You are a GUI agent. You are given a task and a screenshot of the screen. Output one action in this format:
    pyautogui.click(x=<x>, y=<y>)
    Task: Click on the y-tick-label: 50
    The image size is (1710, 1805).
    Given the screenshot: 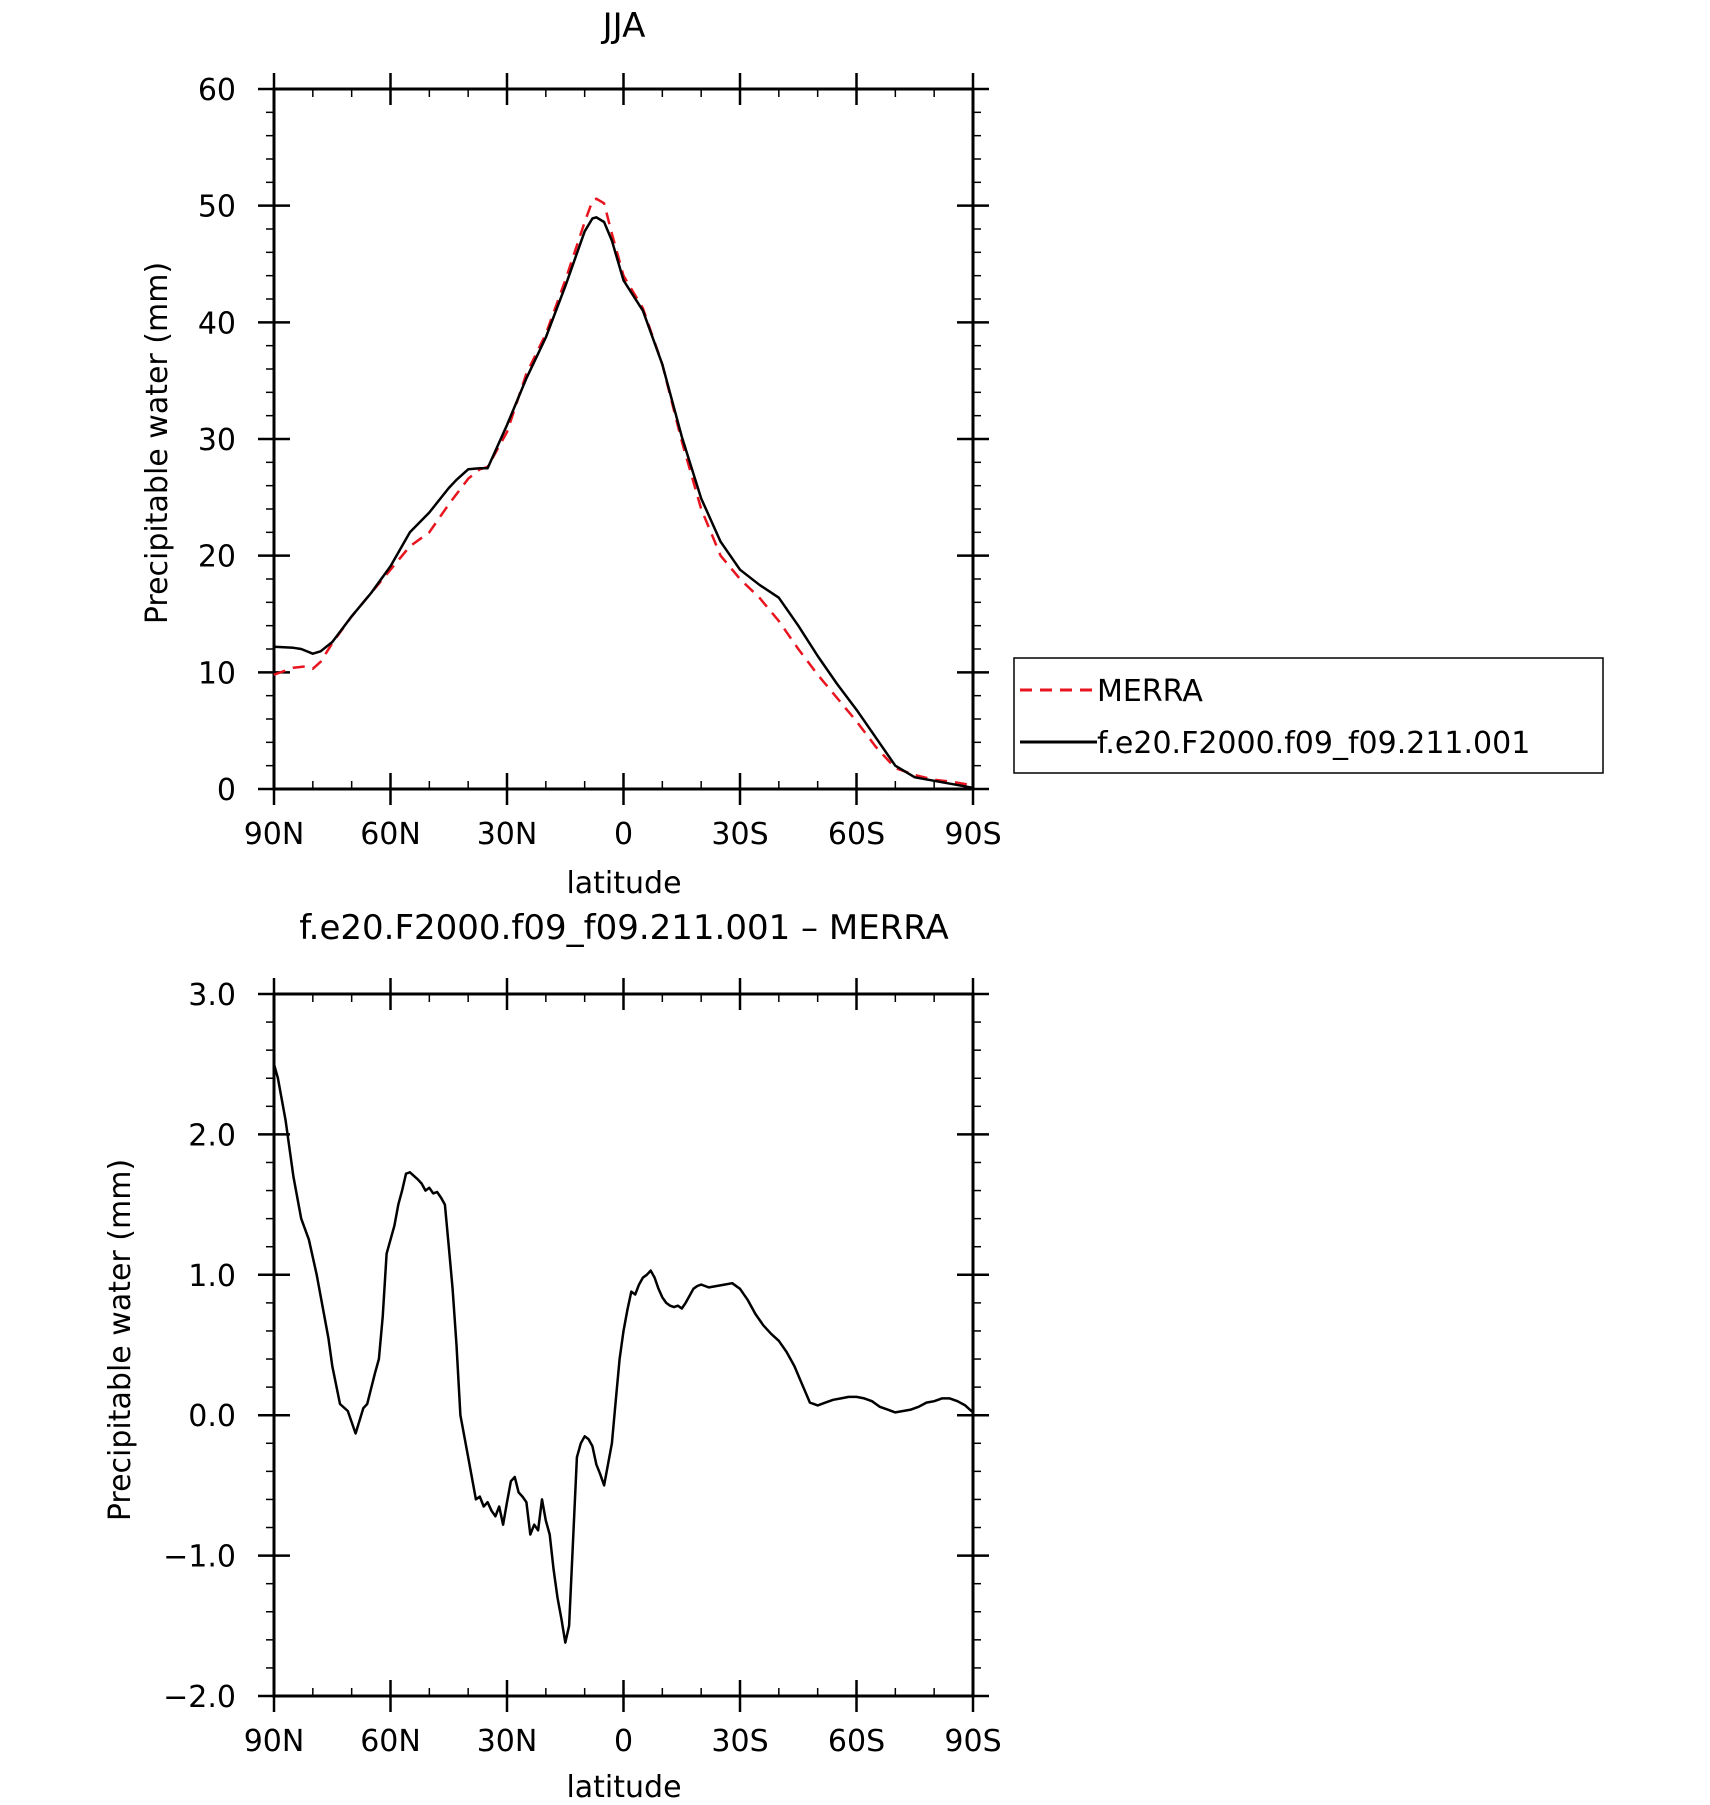 What is the action you would take?
    pyautogui.click(x=217, y=207)
    